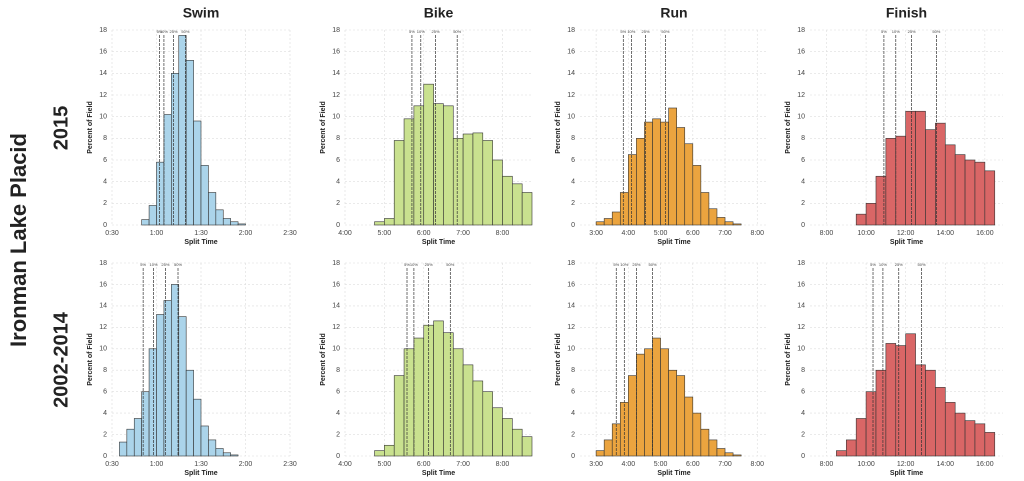 This screenshot has height=481, width=1024. I want to click on row-label: 2015, so click(61, 128).